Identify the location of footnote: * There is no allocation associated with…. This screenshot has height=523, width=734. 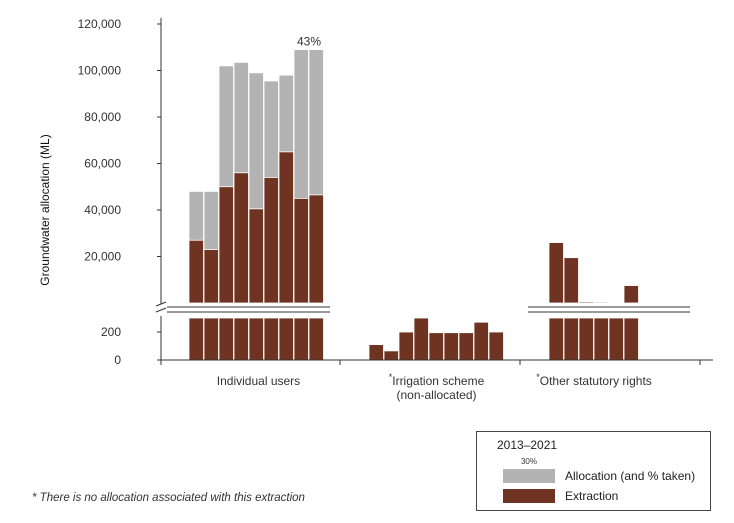
(168, 498).